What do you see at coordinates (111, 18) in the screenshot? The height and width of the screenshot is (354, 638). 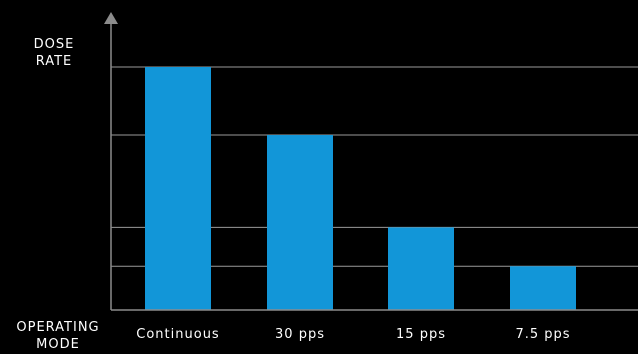 I see `y-axis-arrow-icon` at bounding box center [111, 18].